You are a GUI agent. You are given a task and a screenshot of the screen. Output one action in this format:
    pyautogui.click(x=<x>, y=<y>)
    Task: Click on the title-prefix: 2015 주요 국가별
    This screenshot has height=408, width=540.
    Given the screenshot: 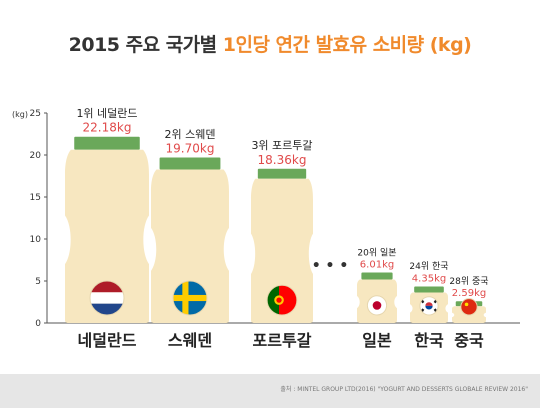 What is the action you would take?
    pyautogui.click(x=145, y=45)
    